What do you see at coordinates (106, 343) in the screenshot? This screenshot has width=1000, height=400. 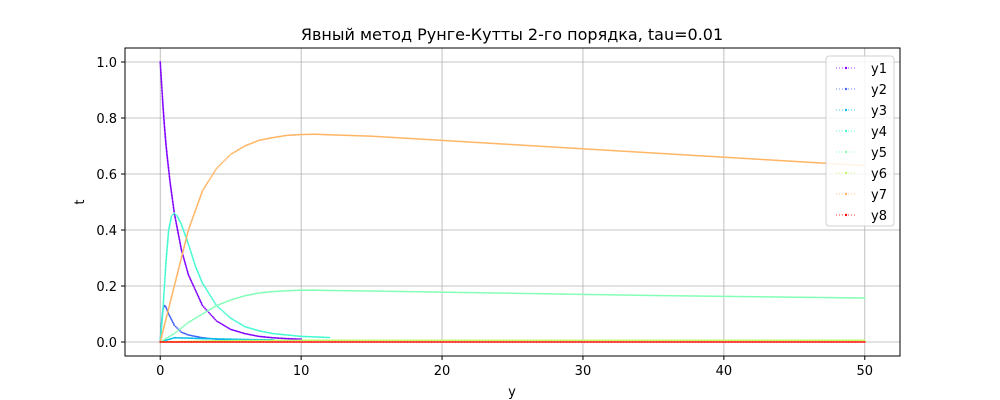 I see `y-tick-label: 0.0` at bounding box center [106, 343].